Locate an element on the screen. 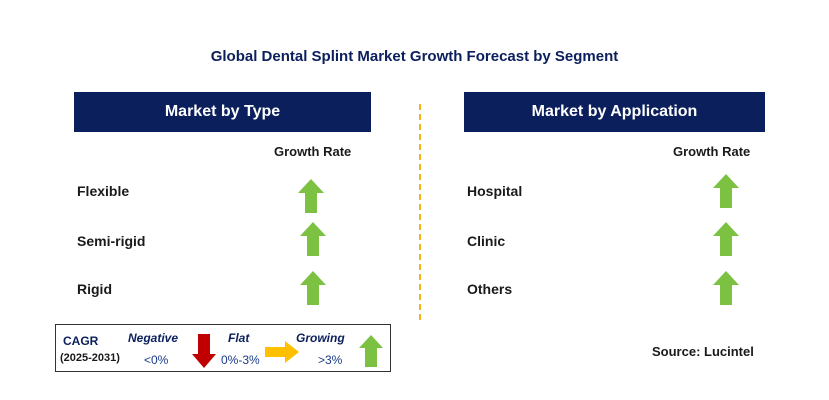 This screenshot has width=829, height=400. row-label-others: Others is located at coordinates (490, 289).